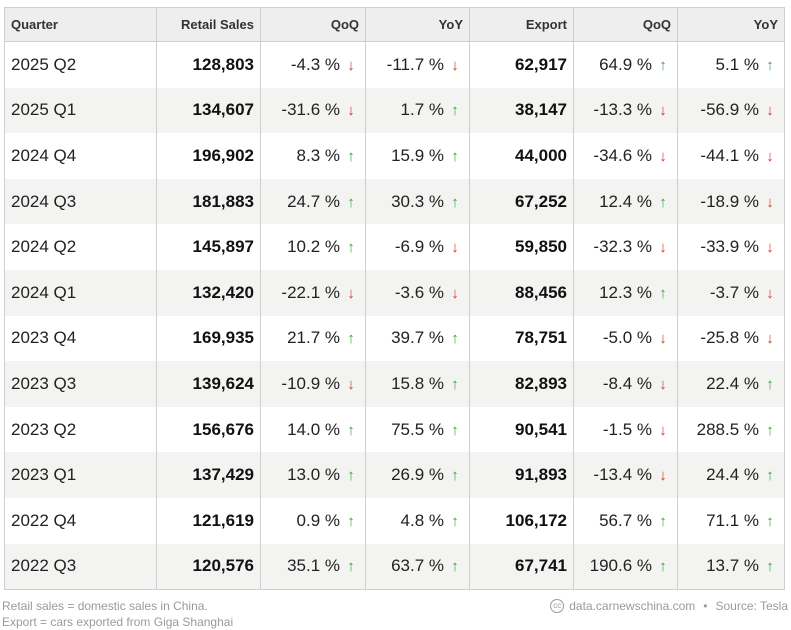 The width and height of the screenshot is (791, 630). I want to click on cell-export: 38,147, so click(521, 110).